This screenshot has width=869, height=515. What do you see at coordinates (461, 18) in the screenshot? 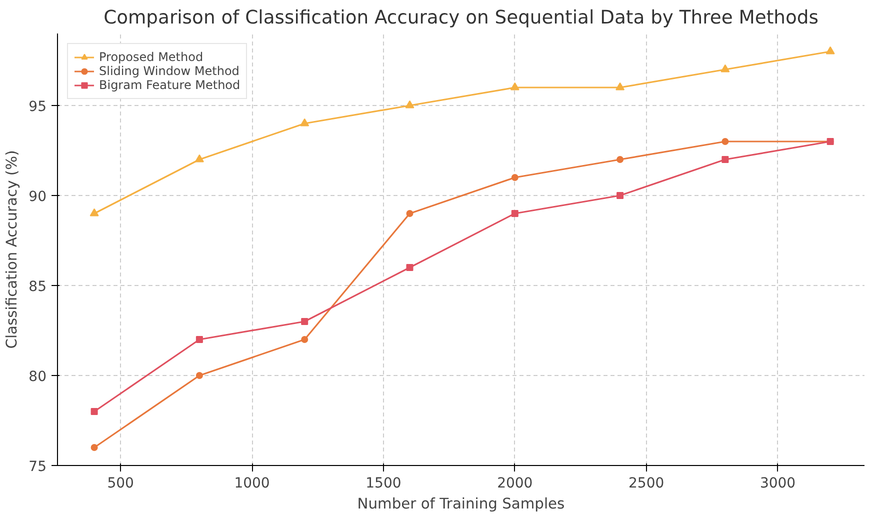
I see `chart-title: Comparison of Classification Accuracy on Sequential Data by Three Methods` at bounding box center [461, 18].